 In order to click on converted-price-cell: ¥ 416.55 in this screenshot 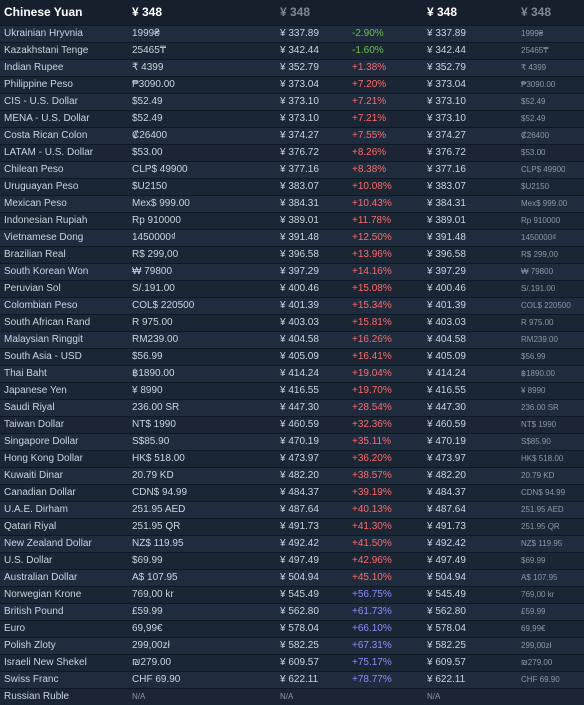, I will do `click(299, 390)`.